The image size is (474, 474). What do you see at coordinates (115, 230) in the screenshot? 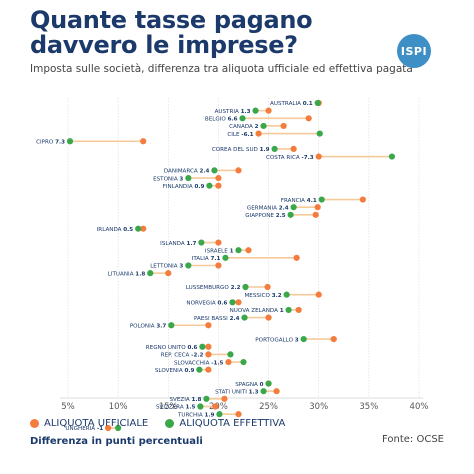
I see `country-label: IRLANDA 0.5` at bounding box center [115, 230].